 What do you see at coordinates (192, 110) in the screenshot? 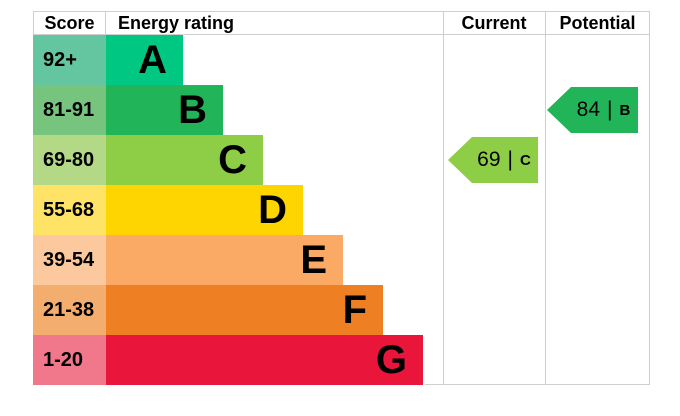
I see `grade-letter-b: B` at bounding box center [192, 110].